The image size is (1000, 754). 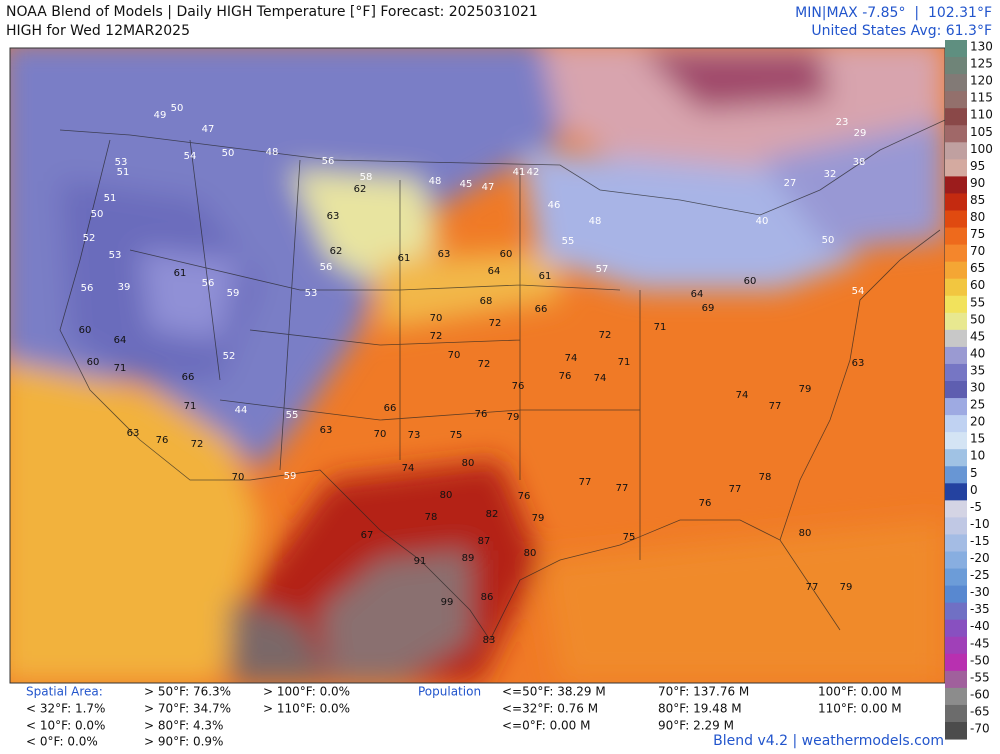 I want to click on temperature-label: 40, so click(x=762, y=221).